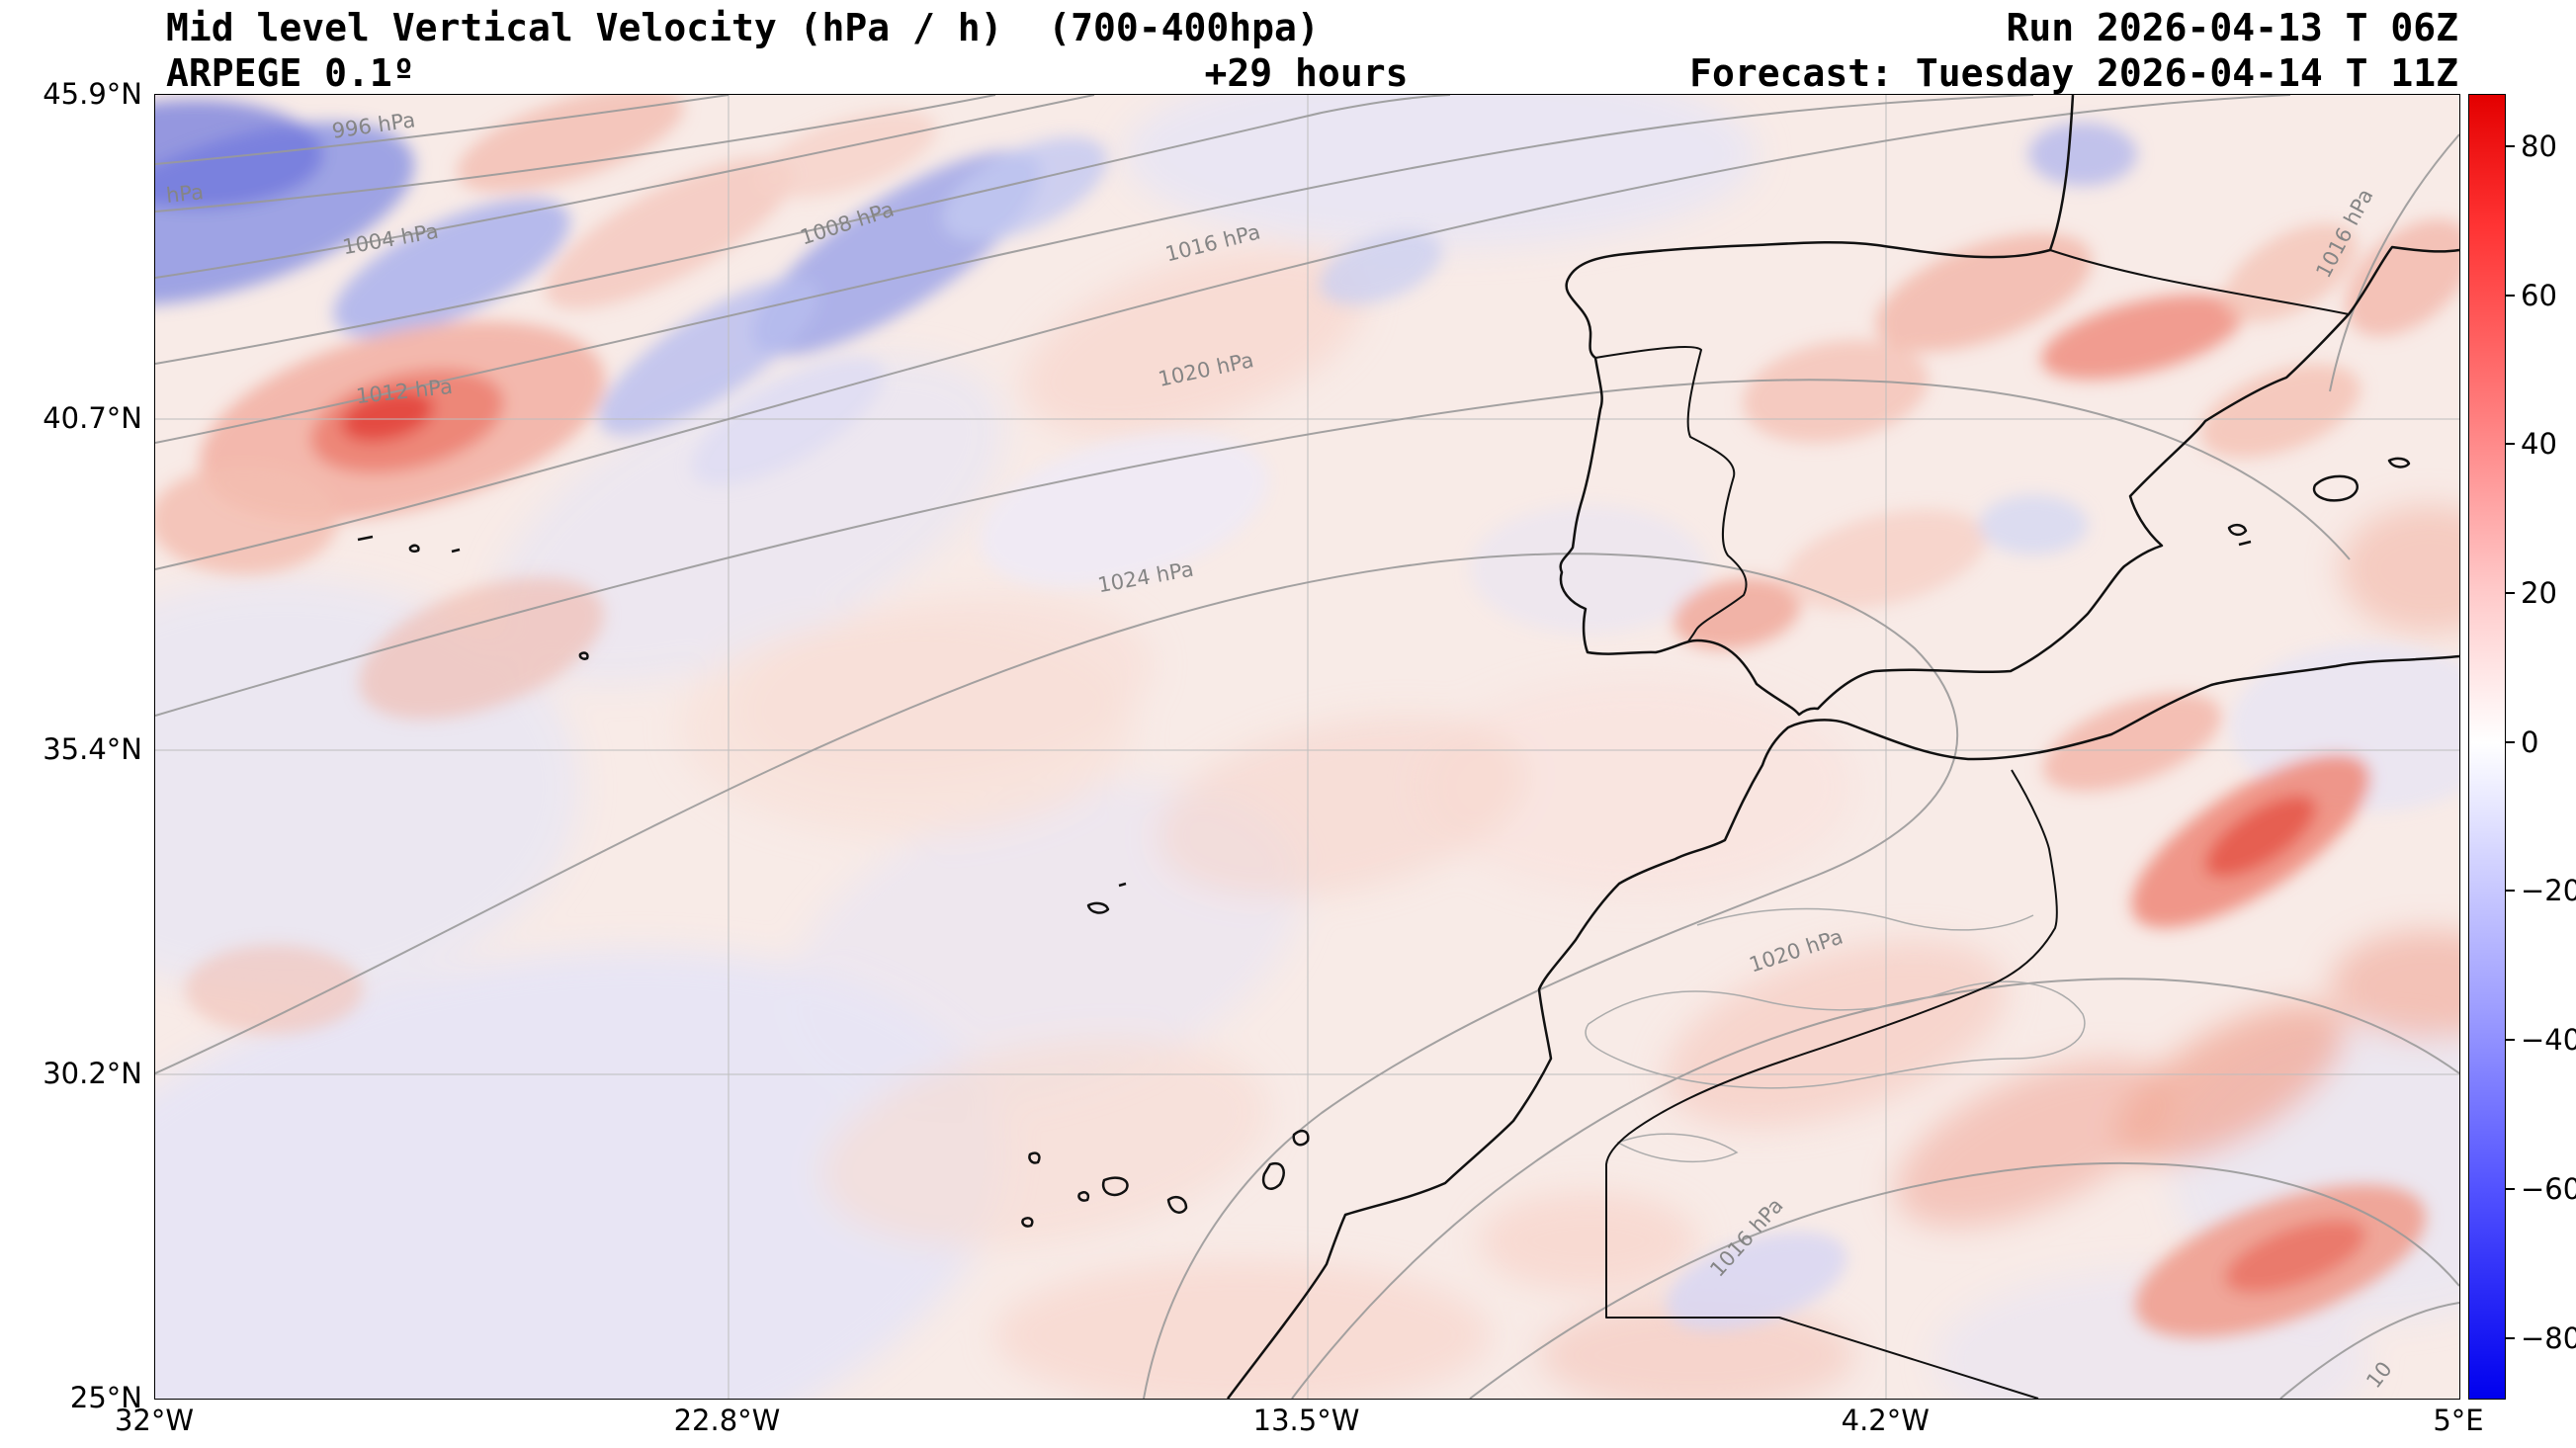  What do you see at coordinates (92, 748) in the screenshot?
I see `lat-tick-label: 35.4°N` at bounding box center [92, 748].